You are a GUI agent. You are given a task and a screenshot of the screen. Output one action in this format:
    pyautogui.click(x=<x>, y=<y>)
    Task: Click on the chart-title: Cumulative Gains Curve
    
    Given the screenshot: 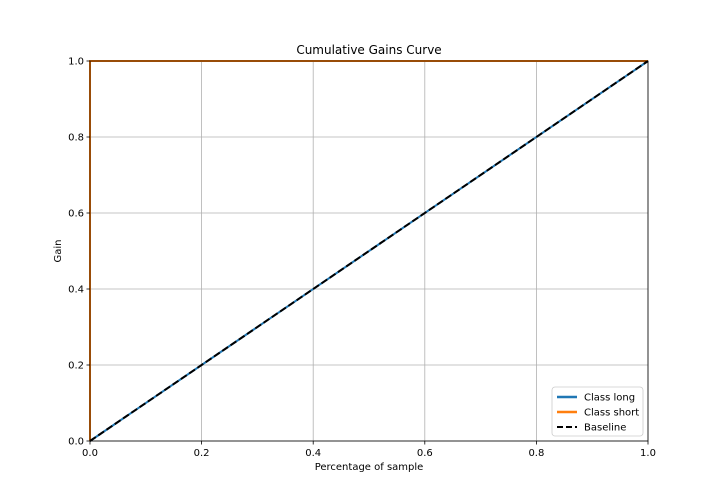 What is the action you would take?
    pyautogui.click(x=368, y=50)
    